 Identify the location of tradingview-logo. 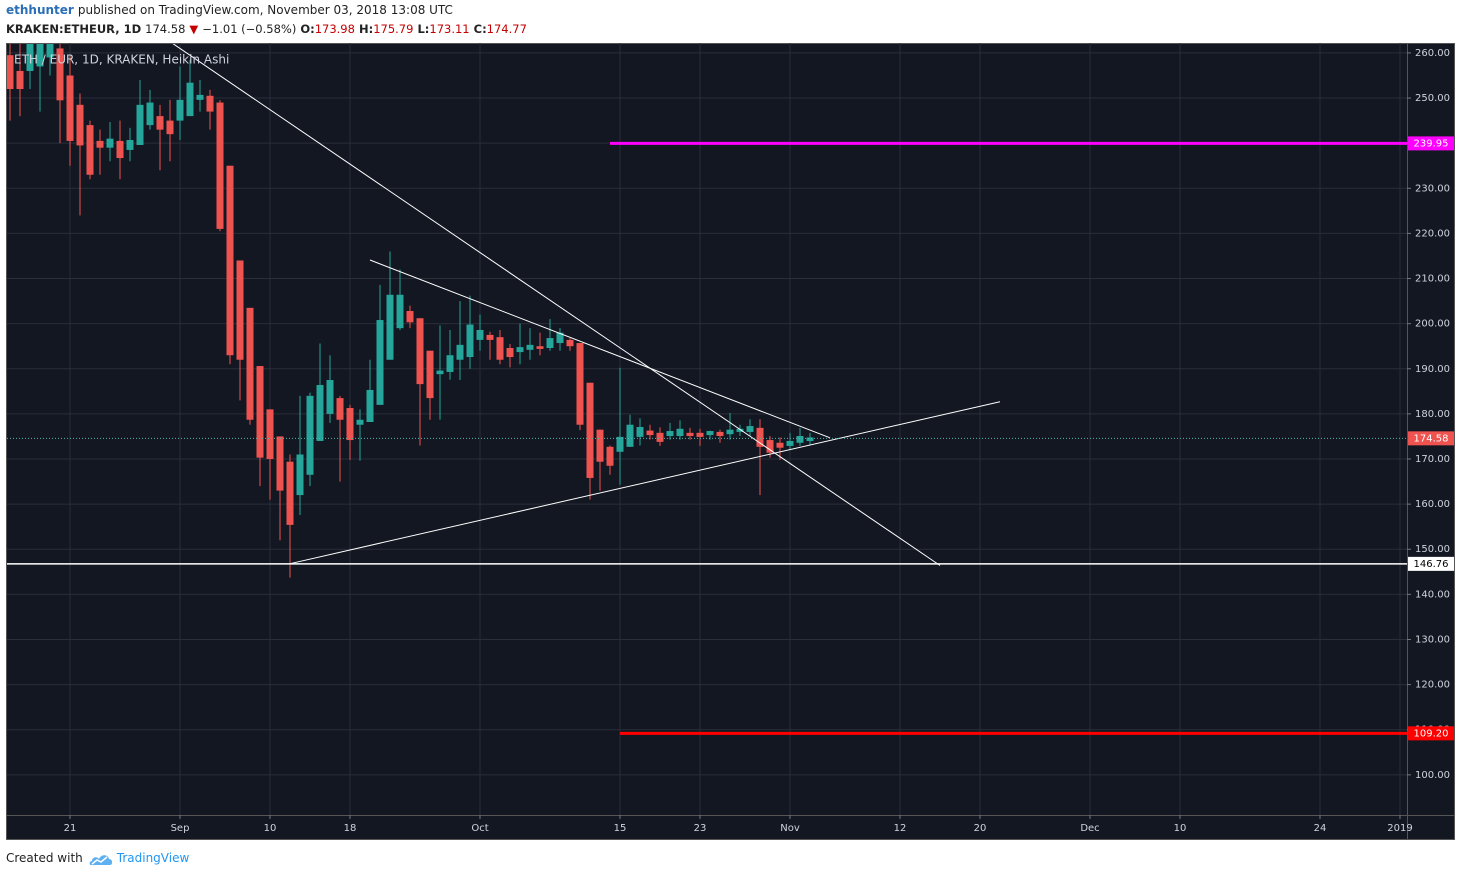
(101, 859).